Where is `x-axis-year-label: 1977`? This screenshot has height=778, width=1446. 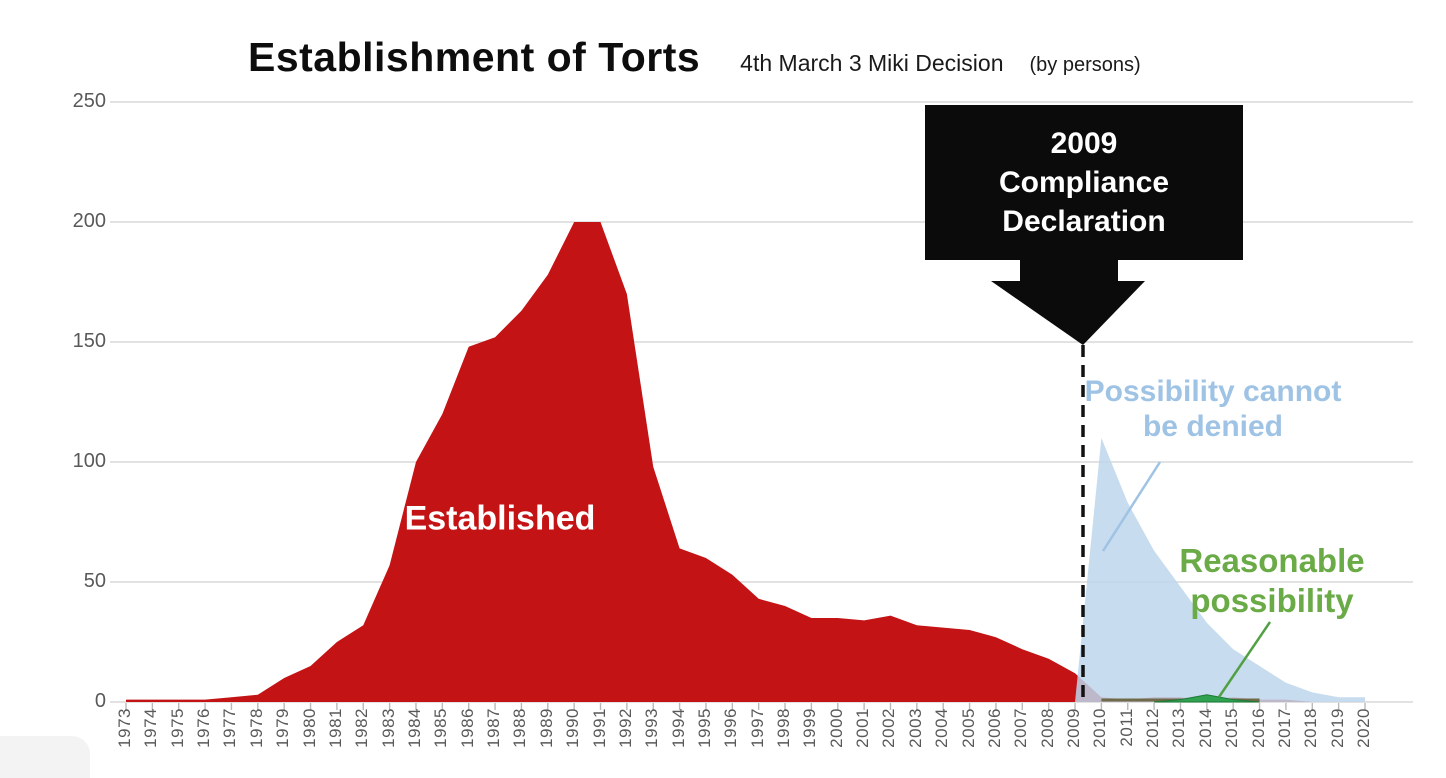
x-axis-year-label: 1977 is located at coordinates (230, 728).